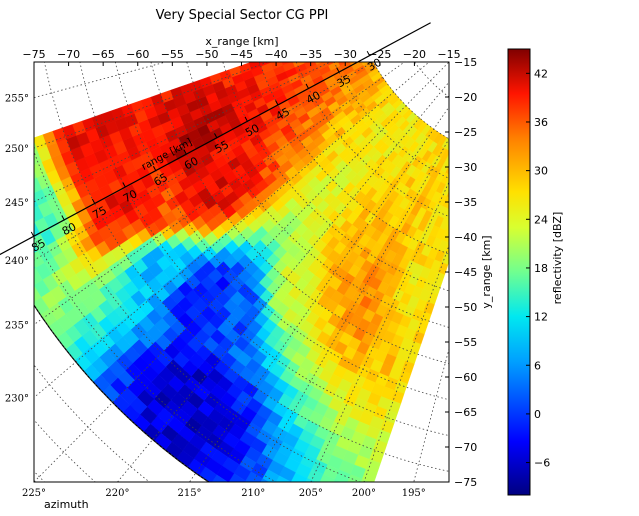 The width and height of the screenshot is (639, 516). Describe the element at coordinates (557, 258) in the screenshot. I see `colorbar-label: reflectivity [dBZ]` at that location.